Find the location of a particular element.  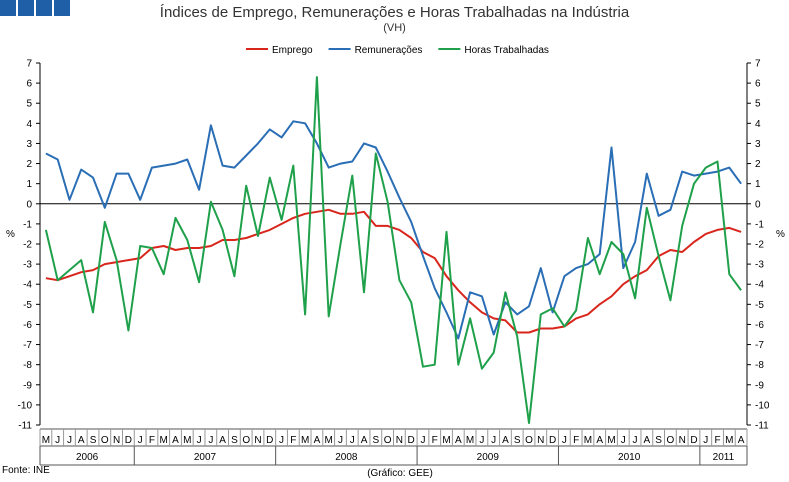

y-tick-label-left: 3 is located at coordinates (29, 144).